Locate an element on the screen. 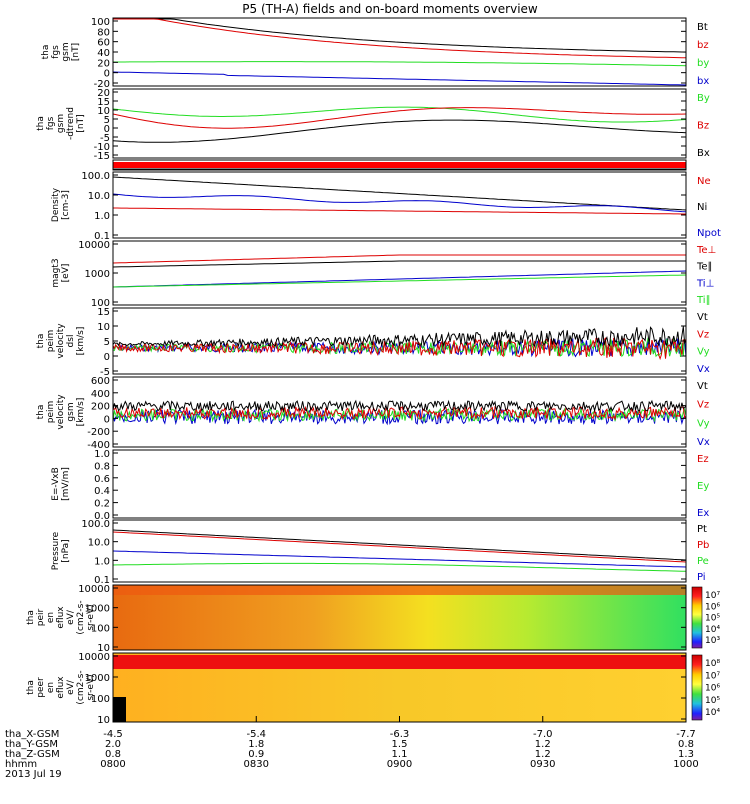  legend-Ey: Ey is located at coordinates (703, 486).